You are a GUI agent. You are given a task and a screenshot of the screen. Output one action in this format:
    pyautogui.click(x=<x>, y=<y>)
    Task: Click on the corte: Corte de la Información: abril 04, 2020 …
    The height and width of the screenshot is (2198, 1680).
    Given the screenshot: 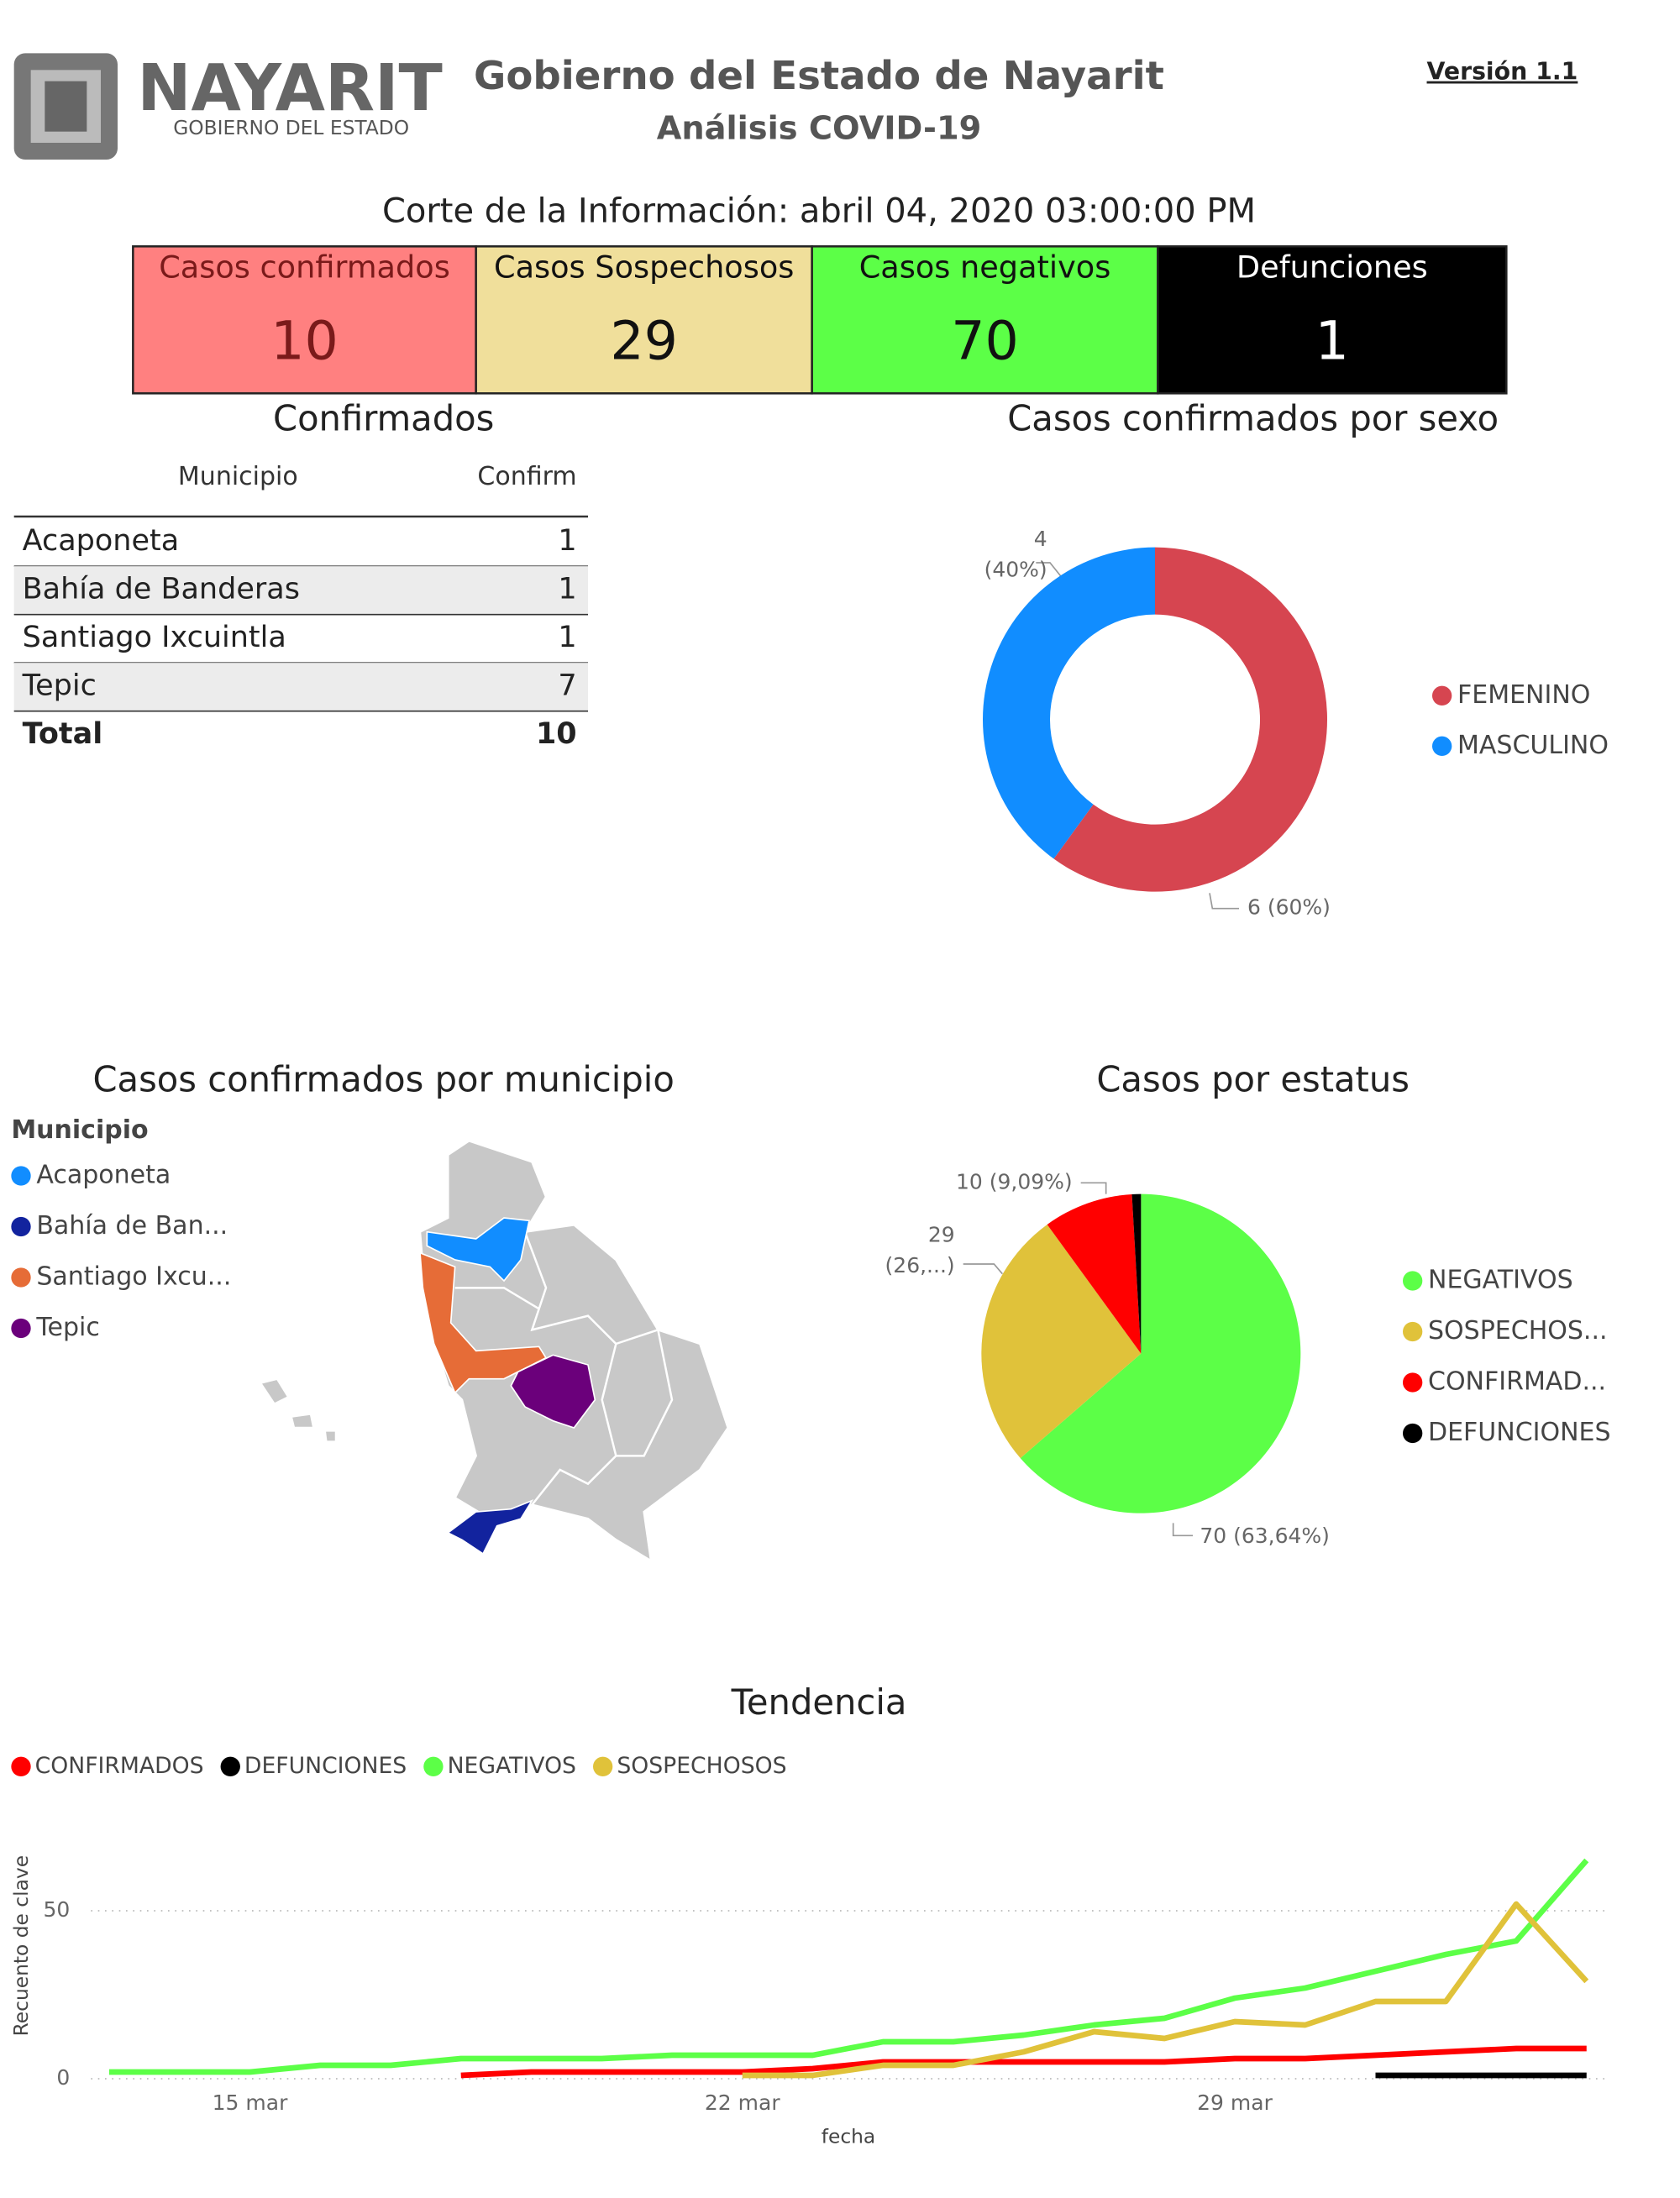 What is the action you would take?
    pyautogui.click(x=819, y=210)
    